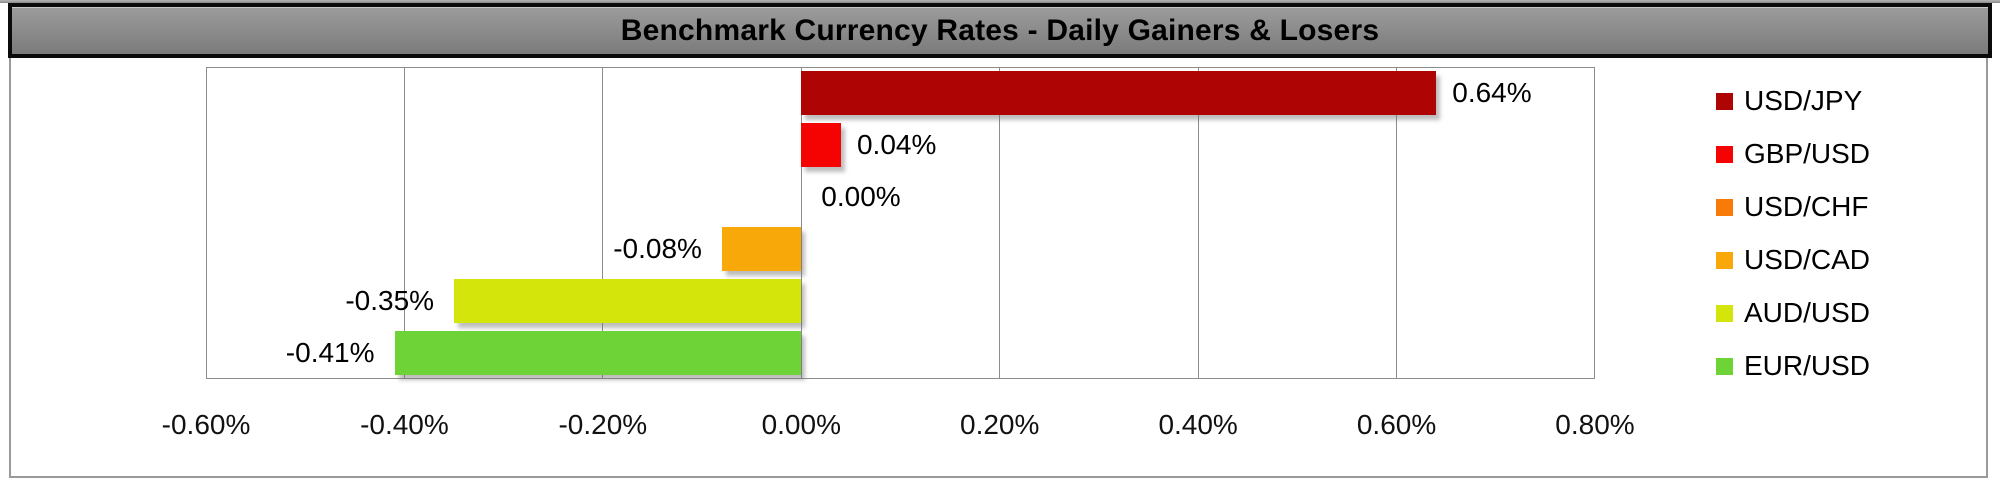 This screenshot has width=2000, height=493. I want to click on bar-value-label: 0.64%, so click(1492, 92).